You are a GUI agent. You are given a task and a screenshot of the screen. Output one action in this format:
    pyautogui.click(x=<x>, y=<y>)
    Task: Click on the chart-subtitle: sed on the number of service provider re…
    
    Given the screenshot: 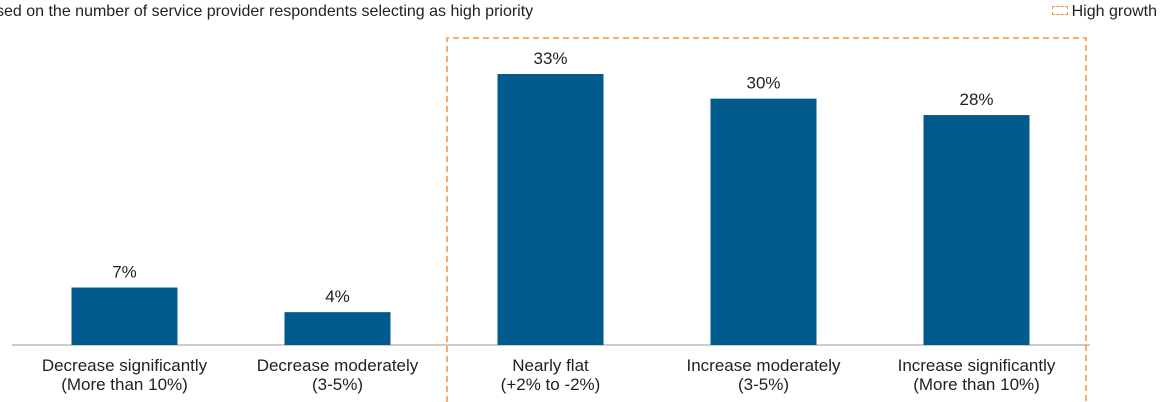 What is the action you would take?
    pyautogui.click(x=267, y=11)
    